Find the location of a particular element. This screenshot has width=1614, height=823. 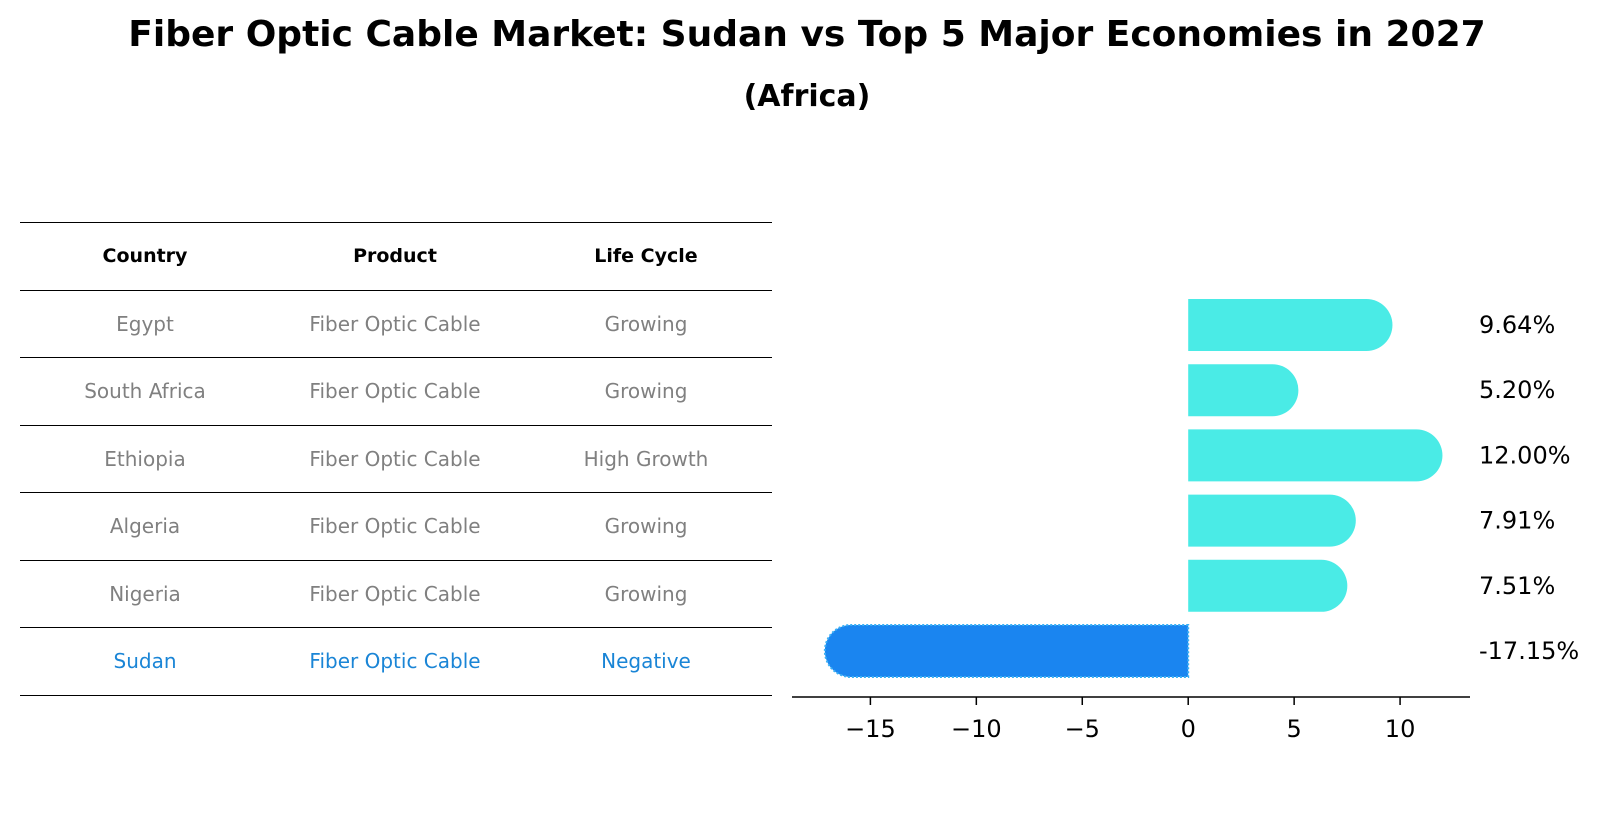

table-row: South Africa Fiber Optic Cable Growing is located at coordinates (396, 392).